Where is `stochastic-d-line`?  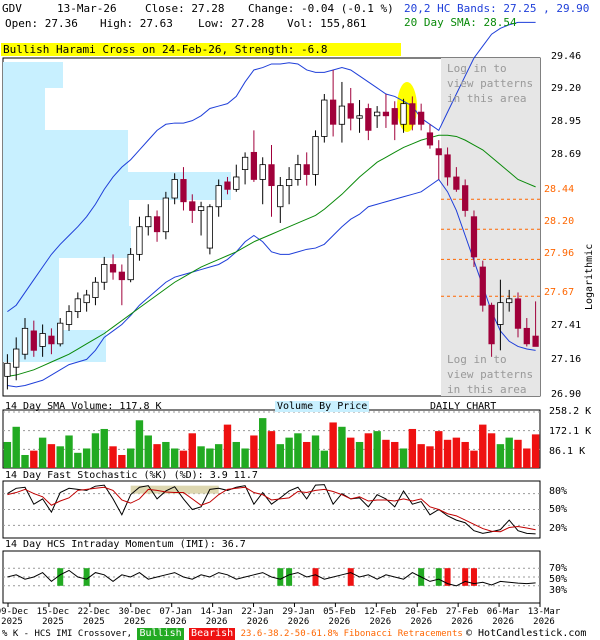 stochastic-d-line is located at coordinates (271, 509).